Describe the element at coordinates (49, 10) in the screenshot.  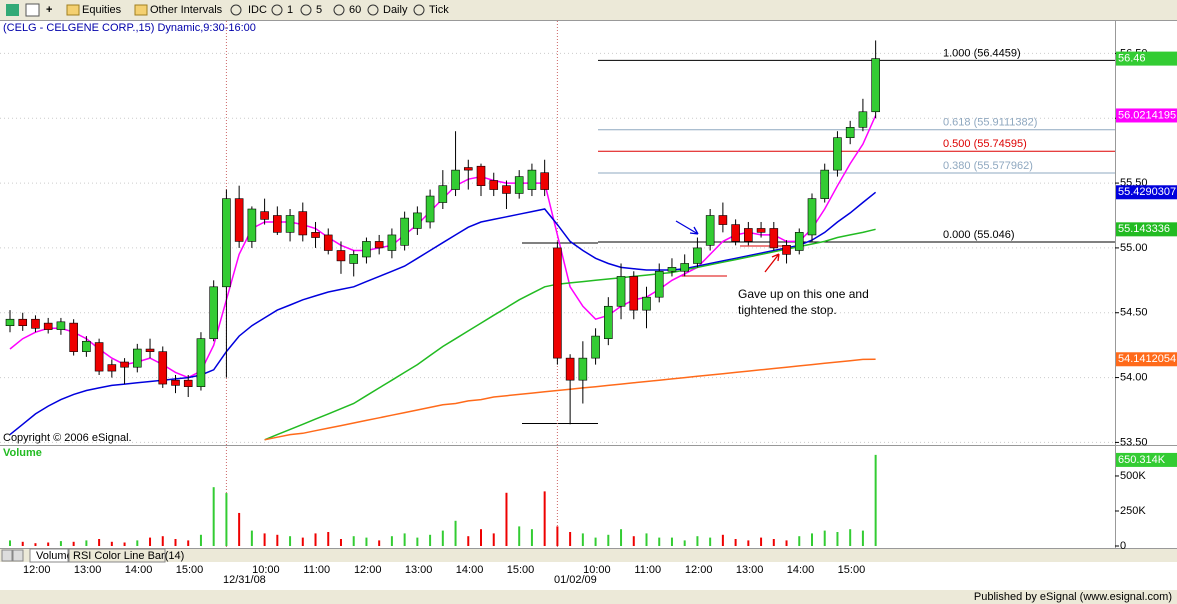
I see `toolbar-plus: +` at that location.